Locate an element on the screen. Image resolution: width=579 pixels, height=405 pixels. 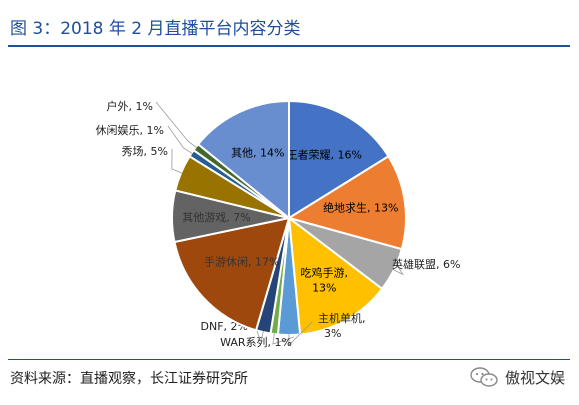
slice-label: 其他游戏, 7% is located at coordinates (216, 217).